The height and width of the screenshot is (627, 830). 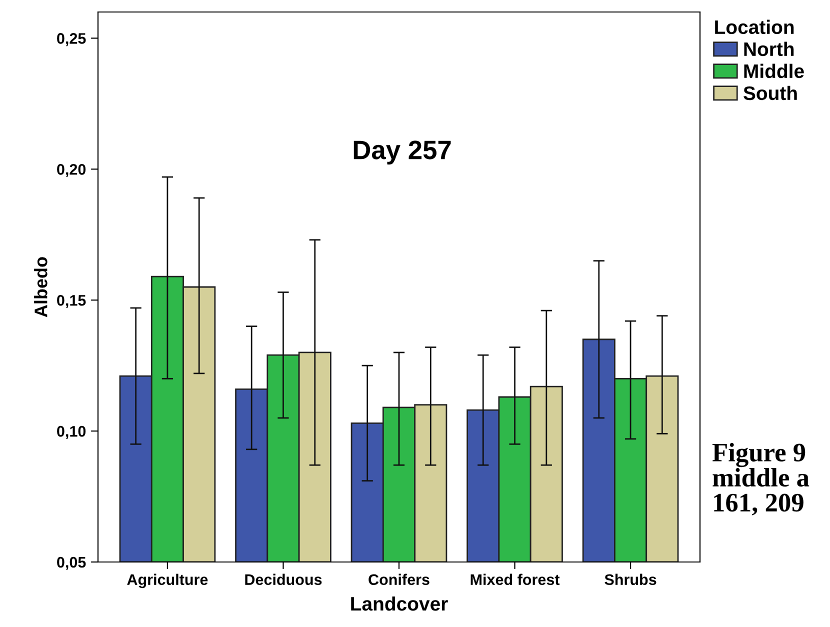 I want to click on x-tick-label: Mixed forest, so click(x=515, y=580).